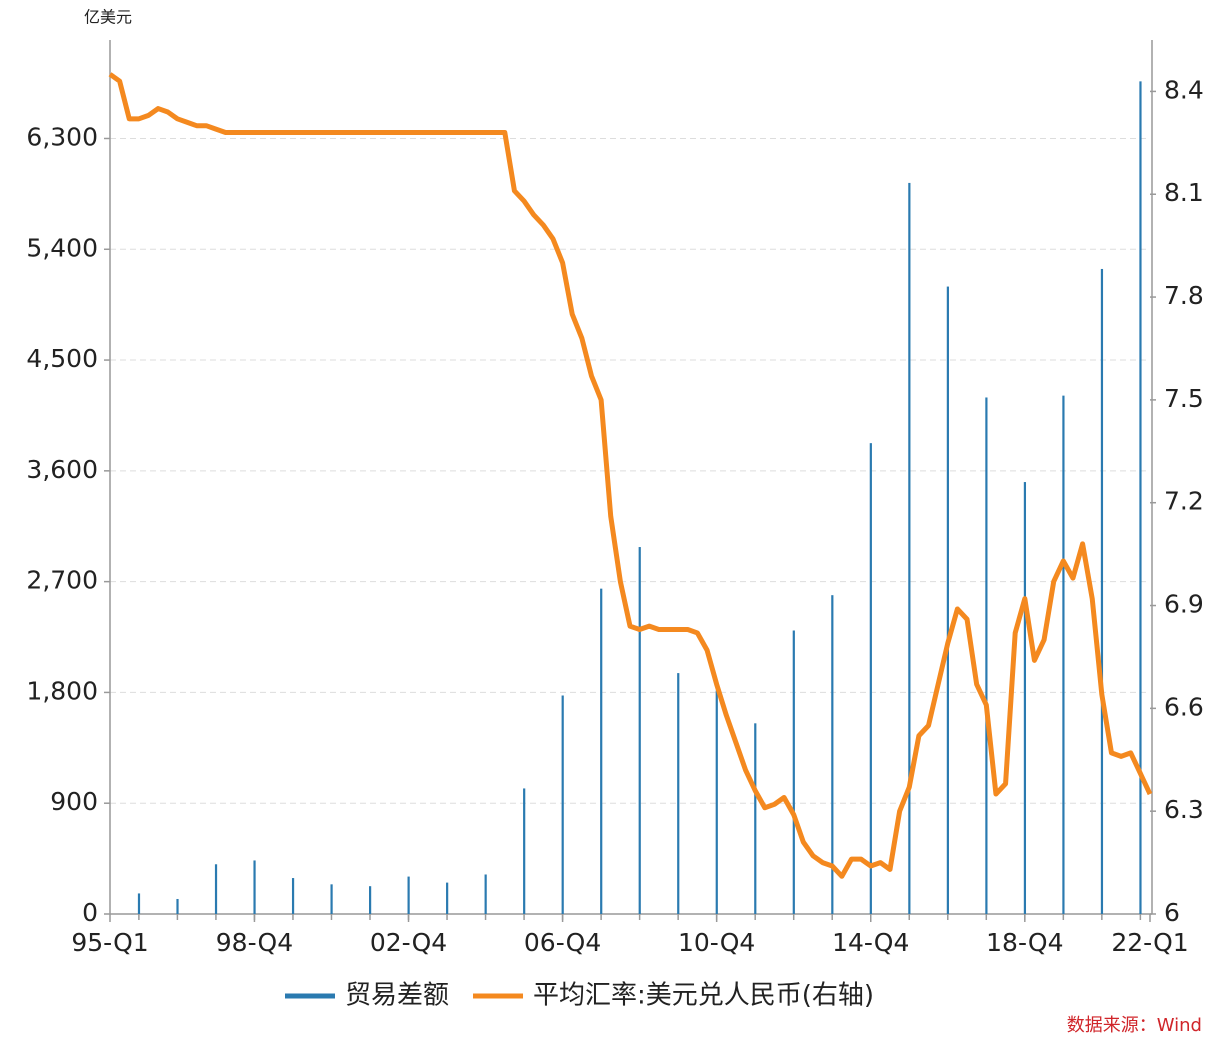 The width and height of the screenshot is (1229, 1039). What do you see at coordinates (397, 996) in the screenshot?
I see `legend-label: 贸易差额` at bounding box center [397, 996].